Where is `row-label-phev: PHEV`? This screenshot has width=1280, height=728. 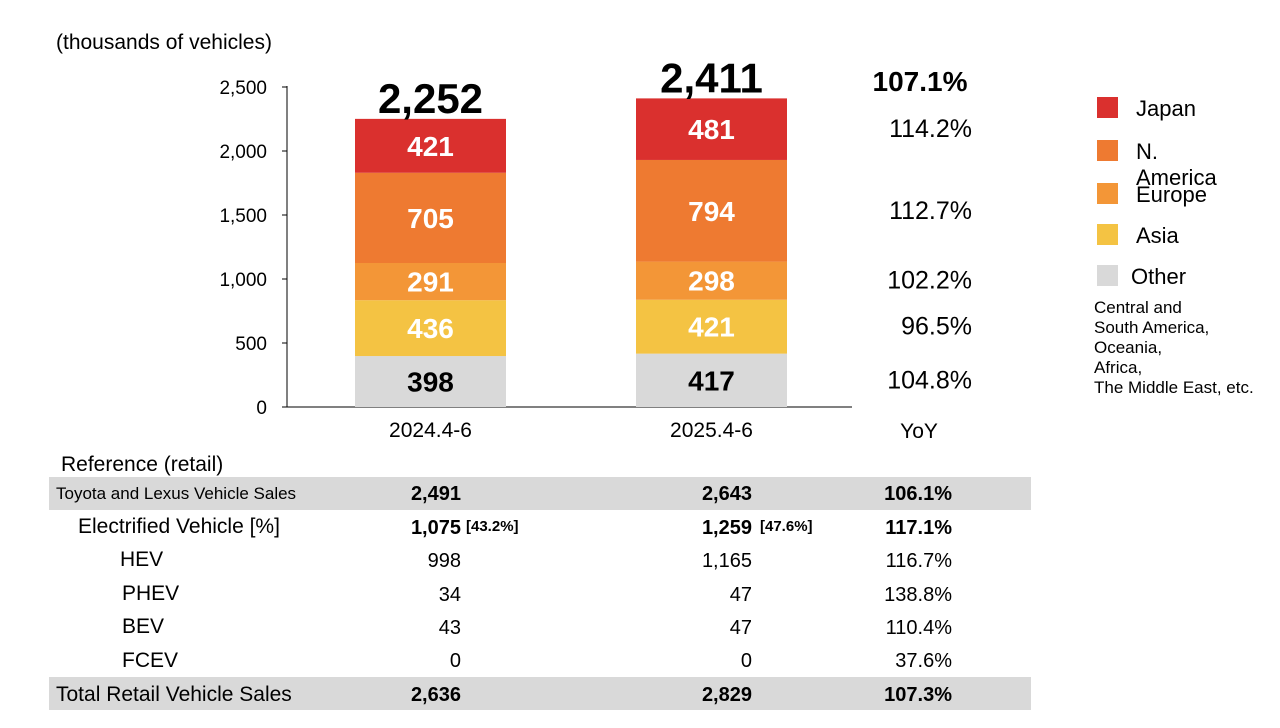
row-label-phev: PHEV is located at coordinates (151, 593).